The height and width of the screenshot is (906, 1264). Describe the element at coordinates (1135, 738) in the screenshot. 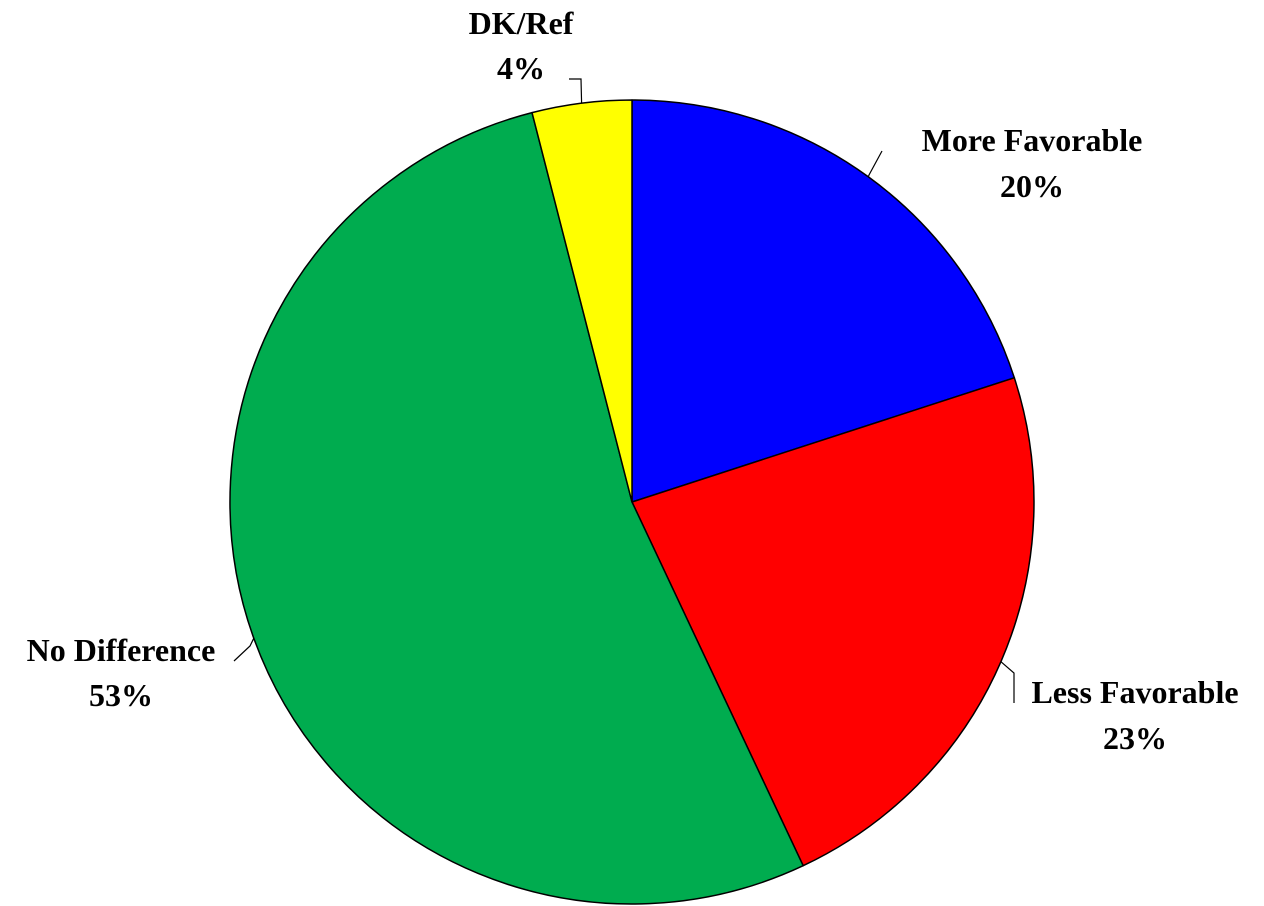

I see `label-less-favorable-value: 23%` at that location.